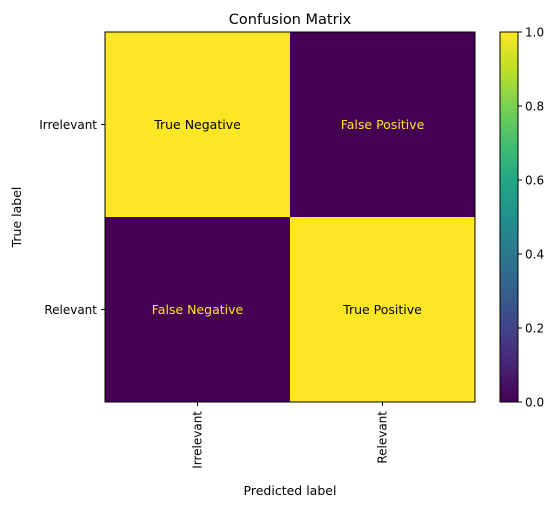  I want to click on colorbar-tick-label: 0.6, so click(534, 181).